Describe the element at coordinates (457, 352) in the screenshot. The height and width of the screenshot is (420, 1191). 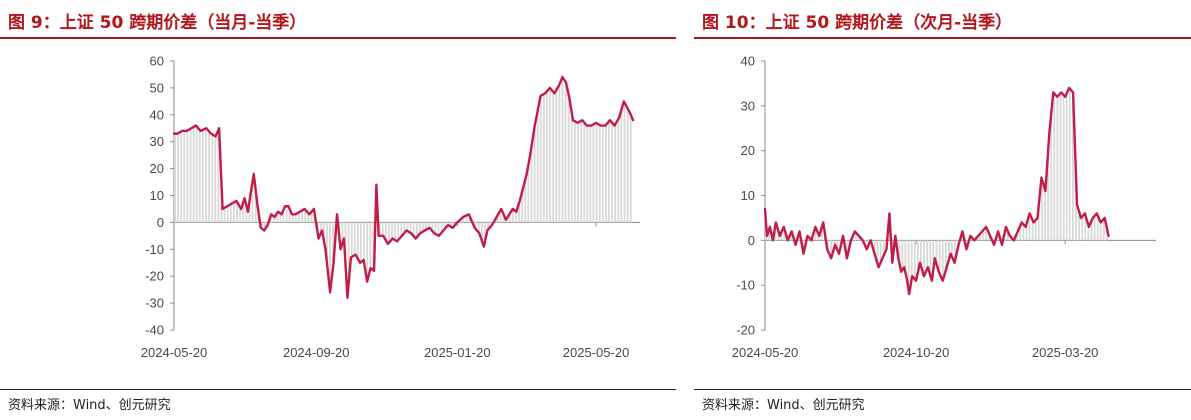
I see `x-tick-label: 2025-01-20` at that location.